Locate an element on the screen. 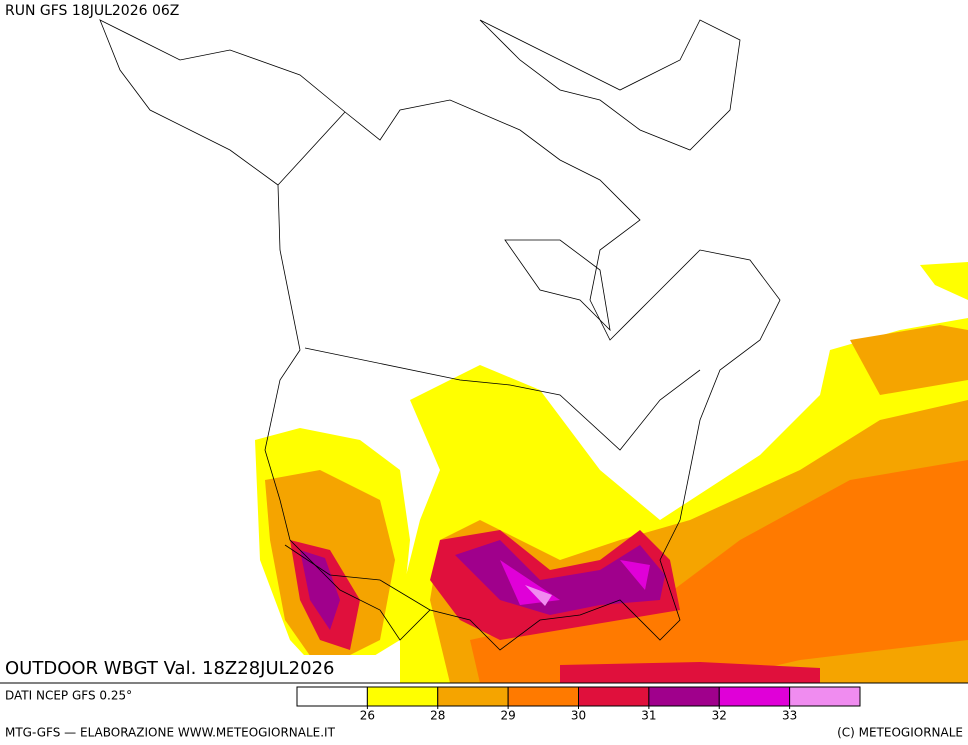 The height and width of the screenshot is (745, 968). legend-tick-label: 28 is located at coordinates (437, 716).